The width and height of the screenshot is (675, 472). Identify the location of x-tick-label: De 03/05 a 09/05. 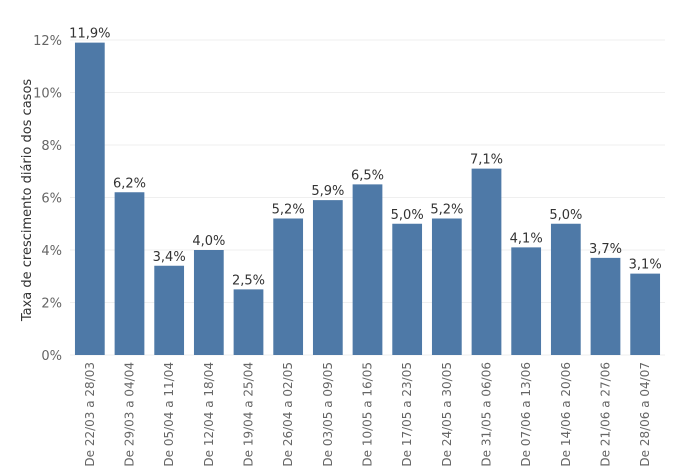
(328, 414).